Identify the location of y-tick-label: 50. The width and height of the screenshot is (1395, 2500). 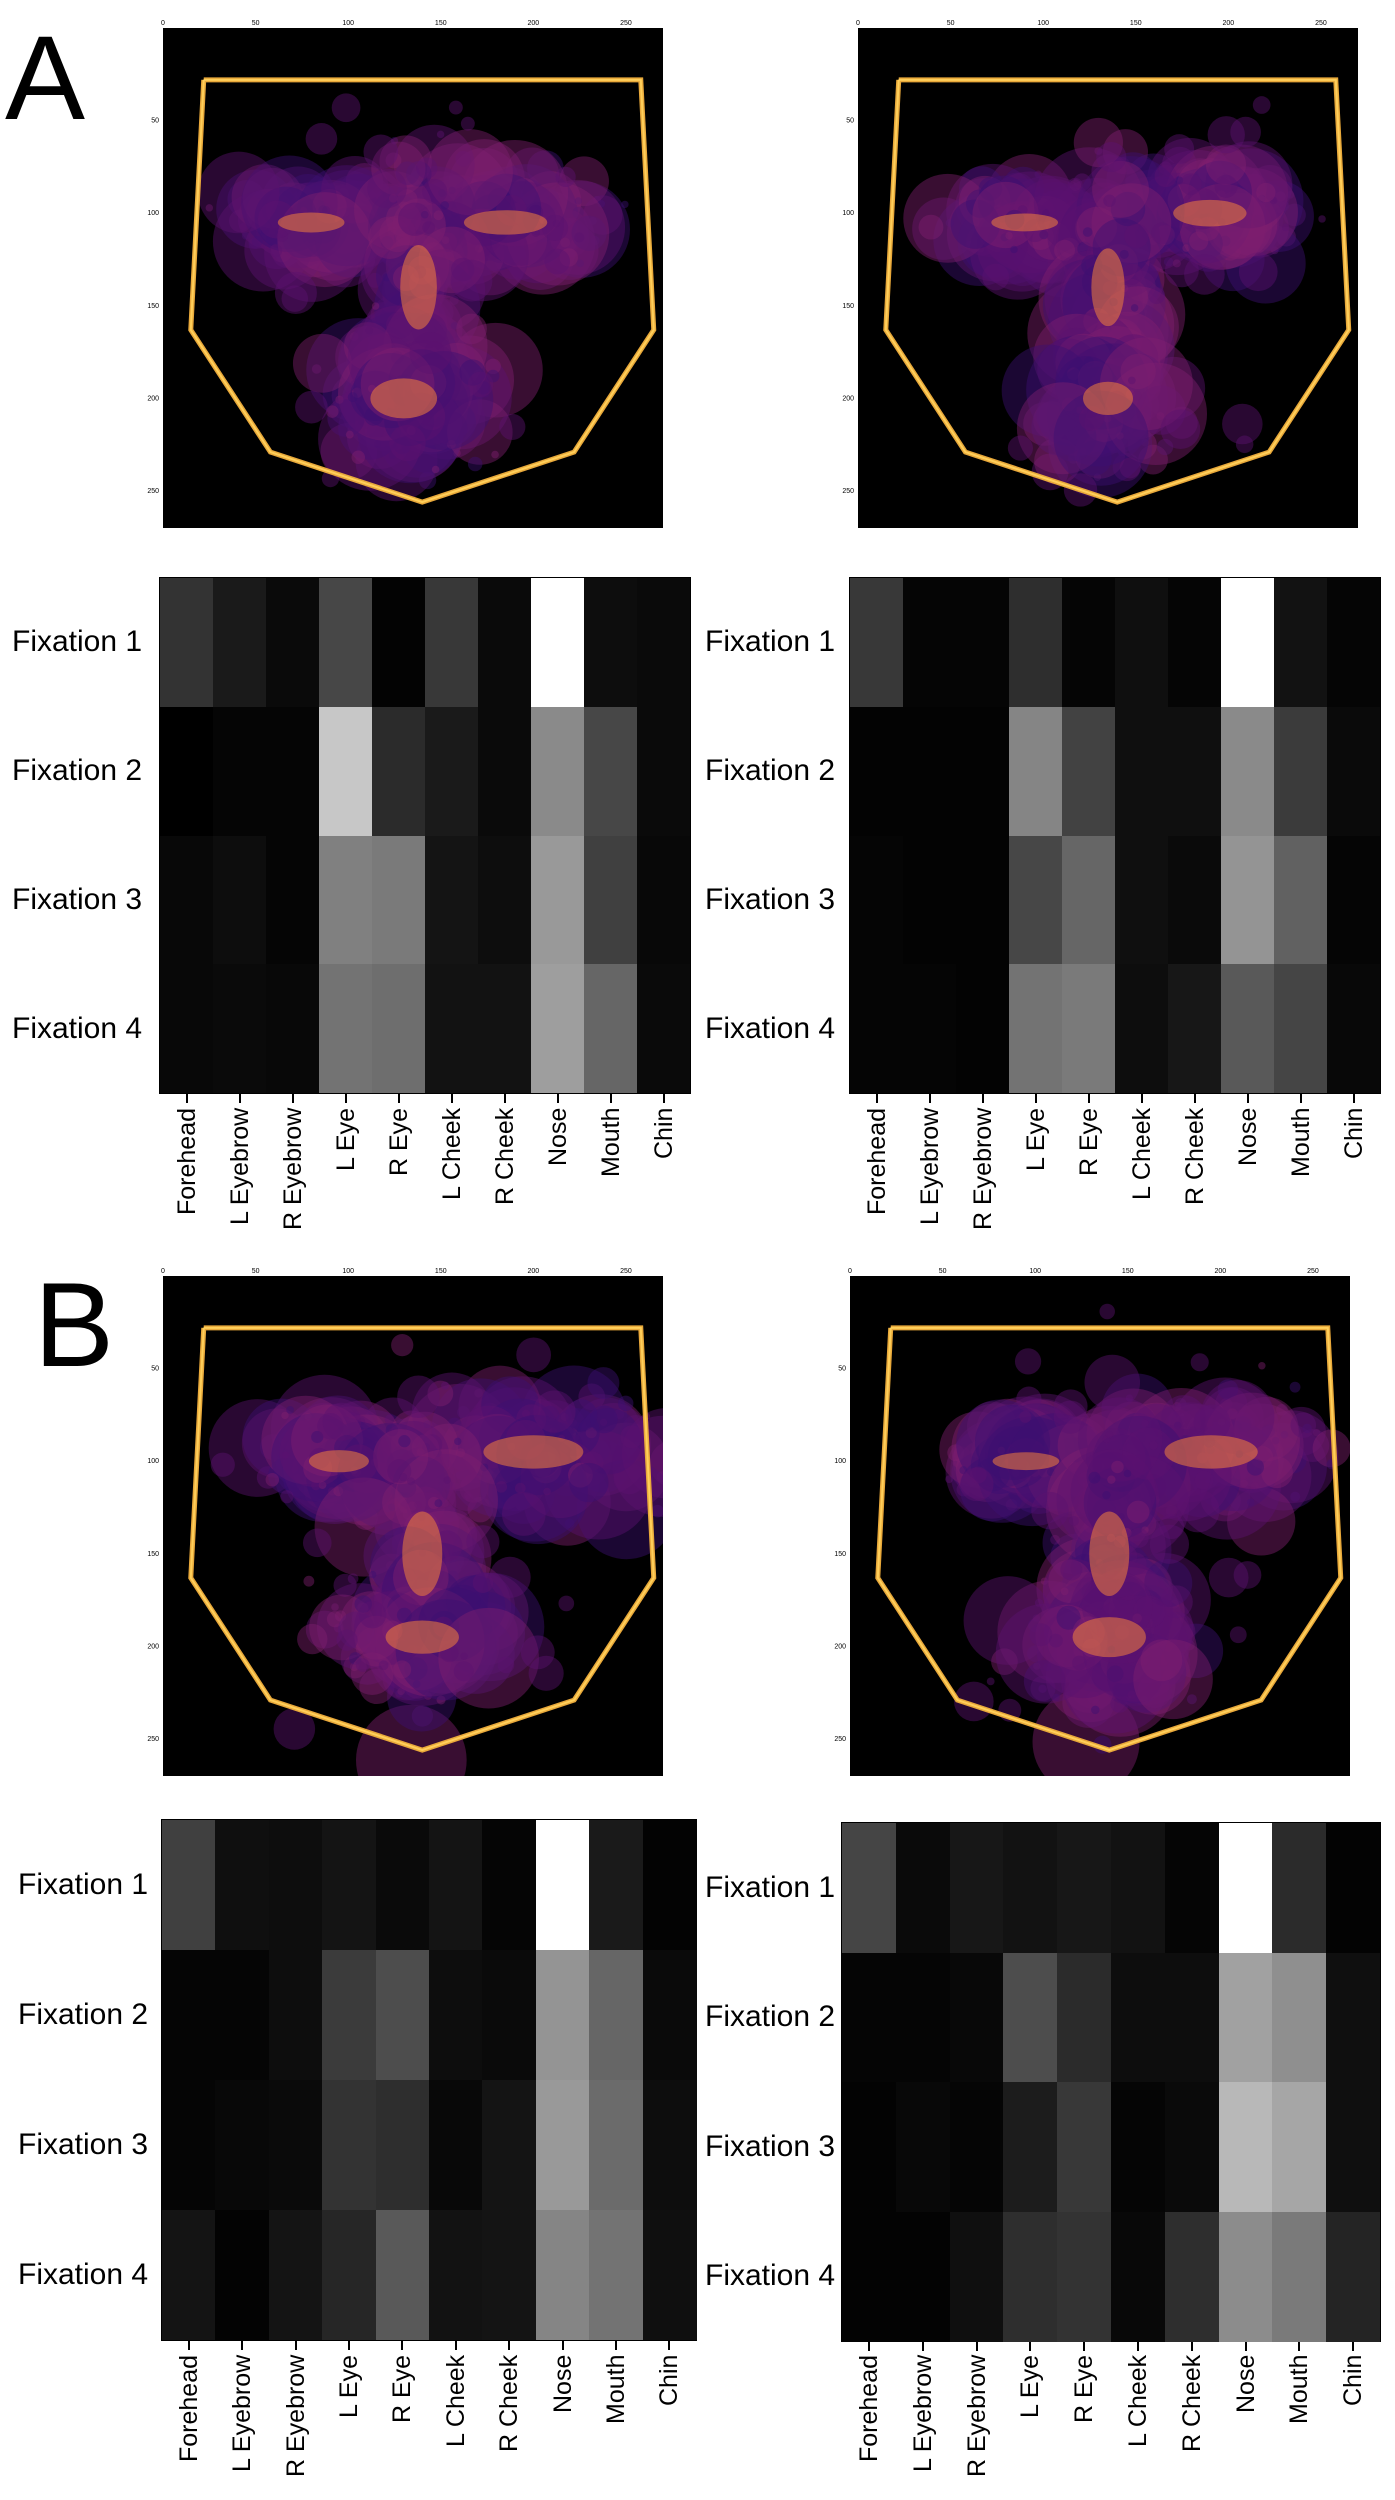
(155, 121).